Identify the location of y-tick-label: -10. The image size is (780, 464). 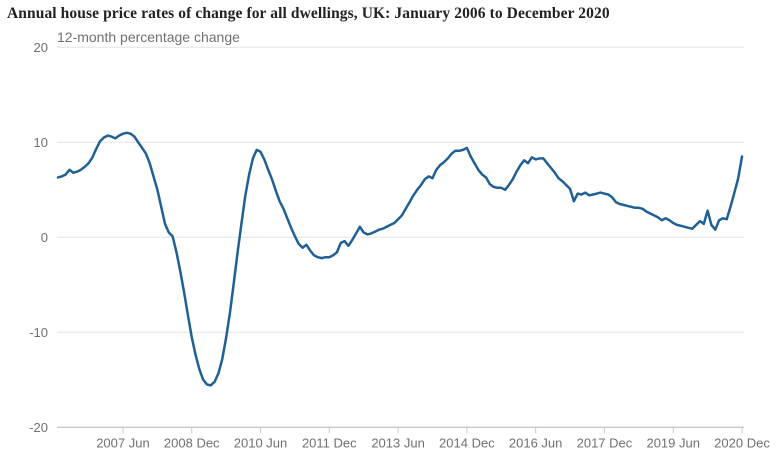
(38, 332).